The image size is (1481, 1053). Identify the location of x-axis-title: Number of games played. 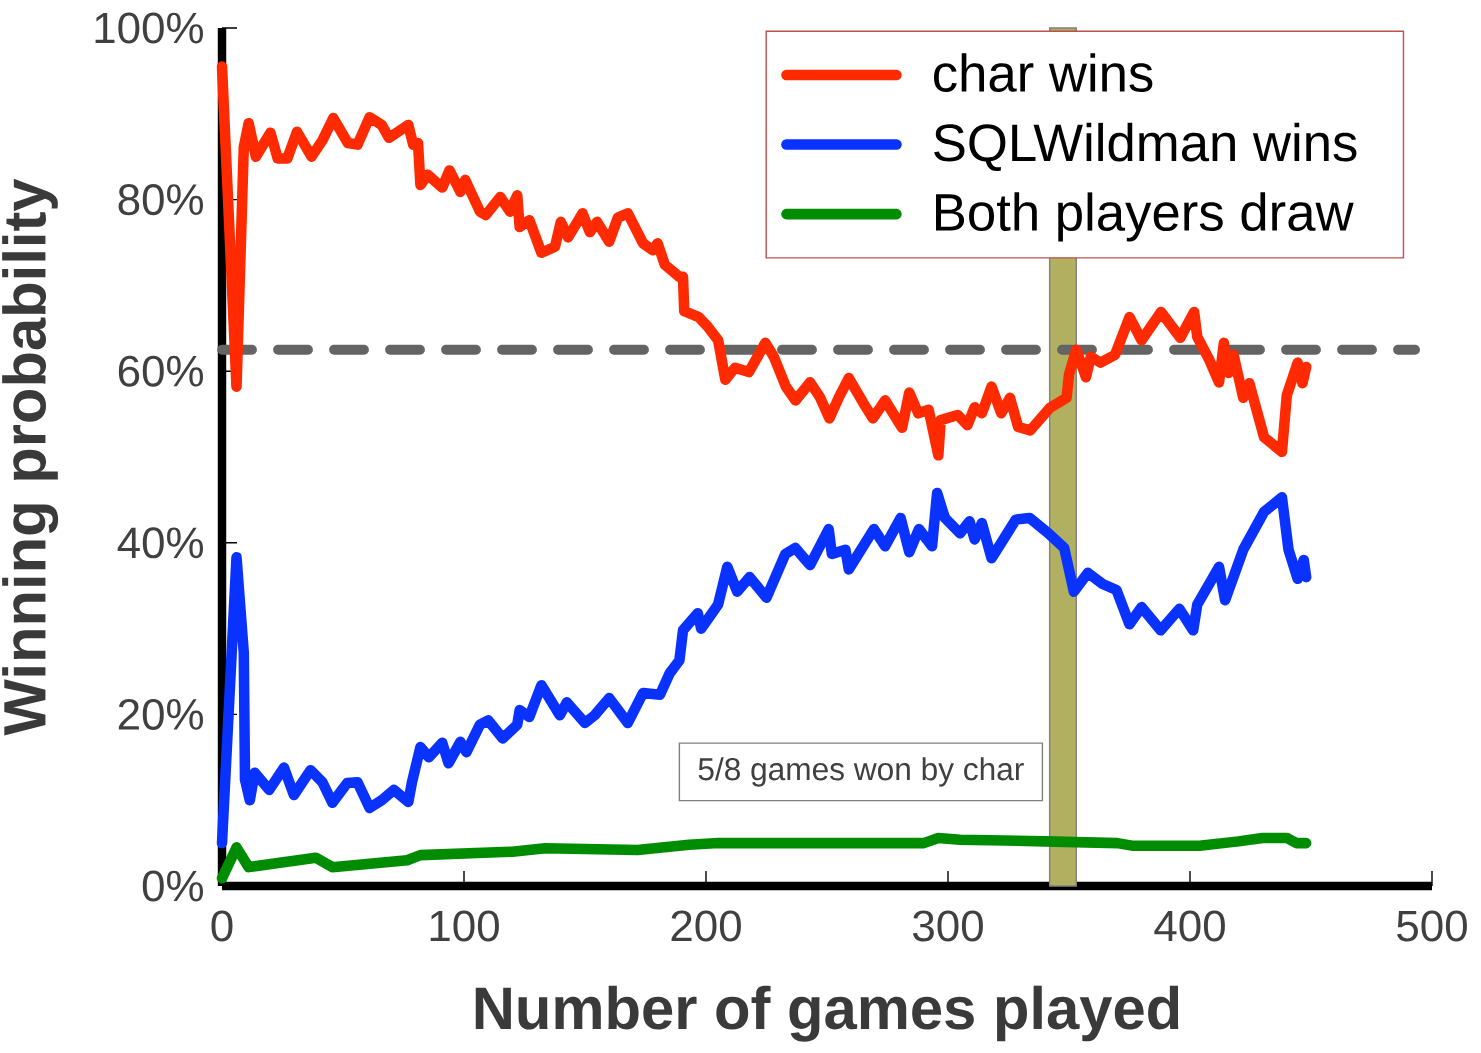
(827, 1013).